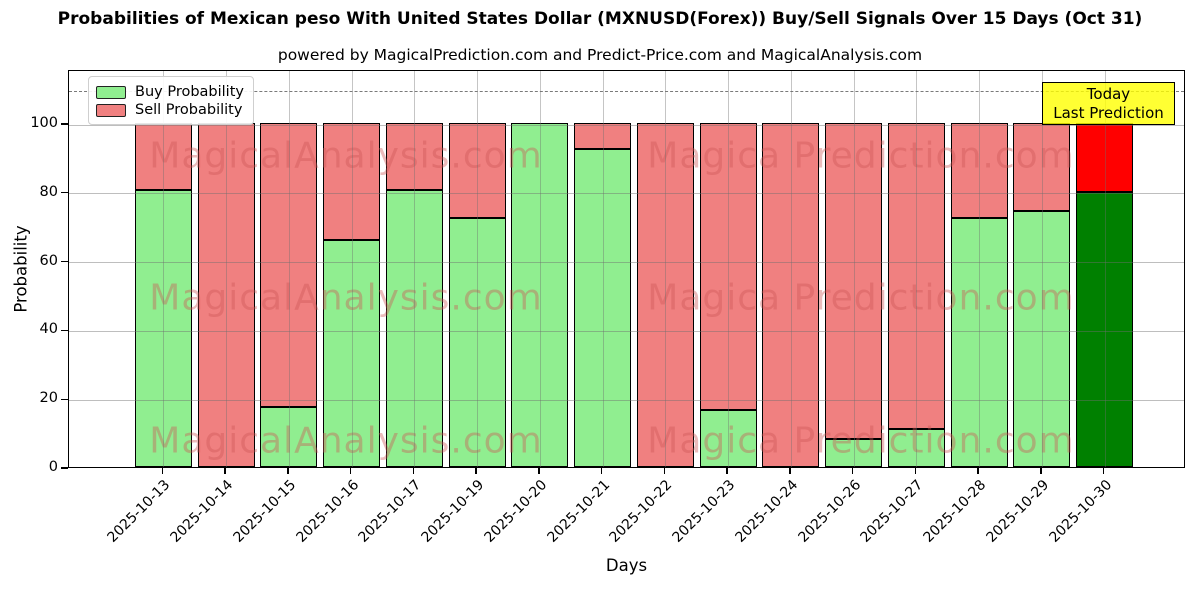 The width and height of the screenshot is (1200, 600). Describe the element at coordinates (48, 191) in the screenshot. I see `y-tick-label: 80` at that location.